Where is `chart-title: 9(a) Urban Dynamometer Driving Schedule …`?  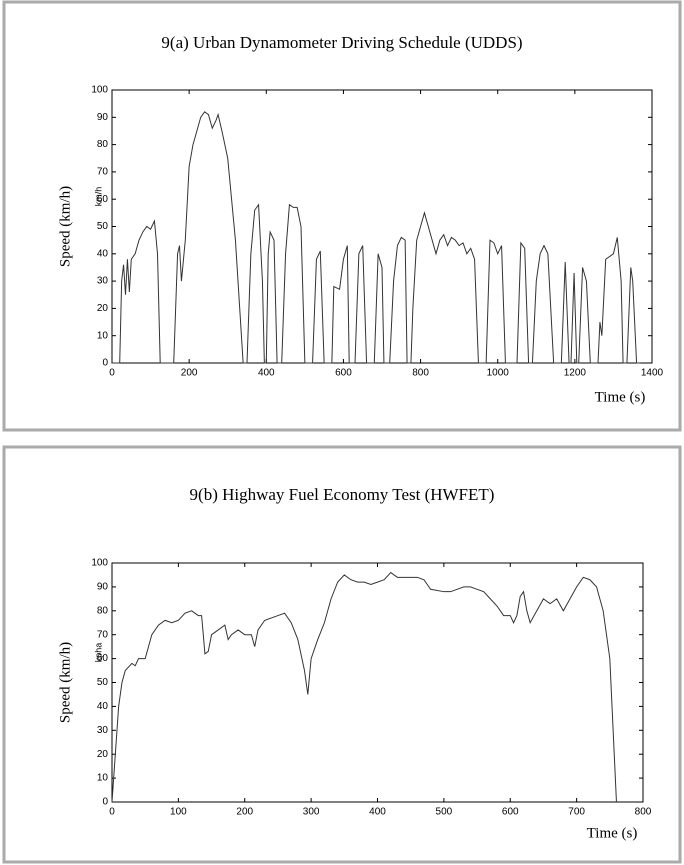 chart-title: 9(a) Urban Dynamometer Driving Schedule … is located at coordinates (341, 42).